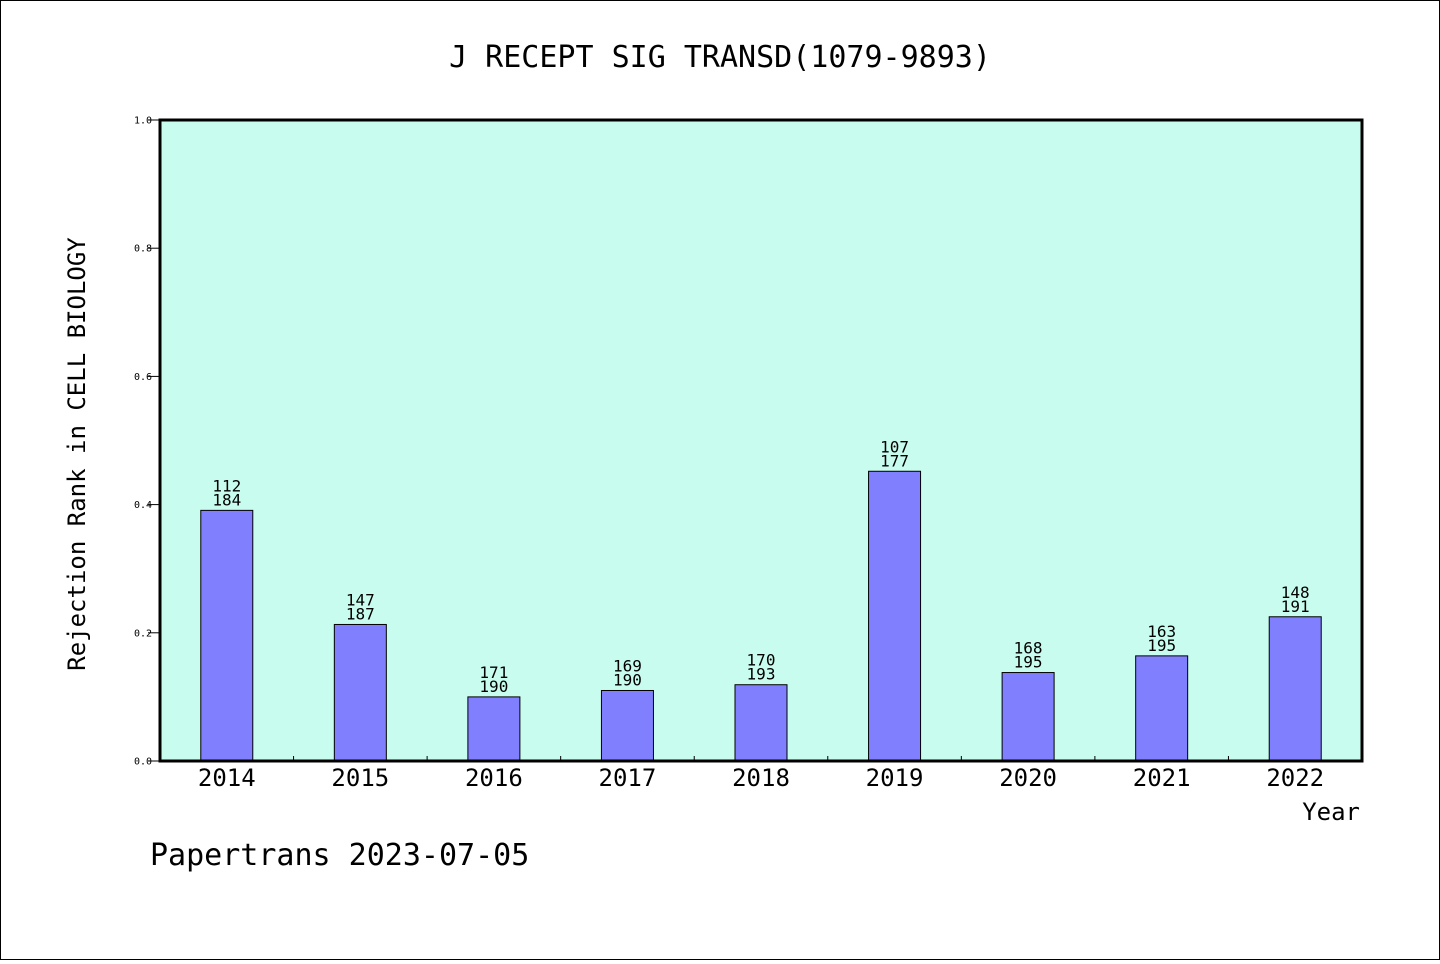 The image size is (1440, 964). I want to click on bar-label-total: 187, so click(360, 613).